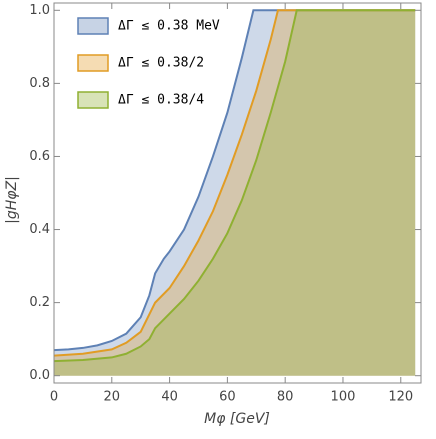  What do you see at coordinates (54, 397) in the screenshot?
I see `x-tick-label: 0` at bounding box center [54, 397].